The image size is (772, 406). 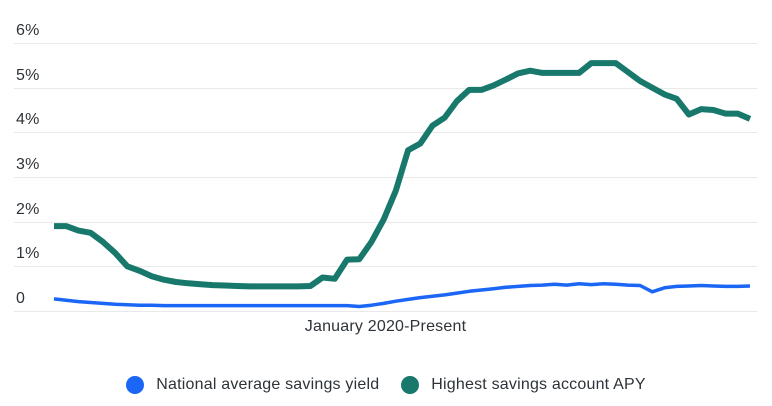 I want to click on y-tick-label: 3%, so click(x=28, y=164).